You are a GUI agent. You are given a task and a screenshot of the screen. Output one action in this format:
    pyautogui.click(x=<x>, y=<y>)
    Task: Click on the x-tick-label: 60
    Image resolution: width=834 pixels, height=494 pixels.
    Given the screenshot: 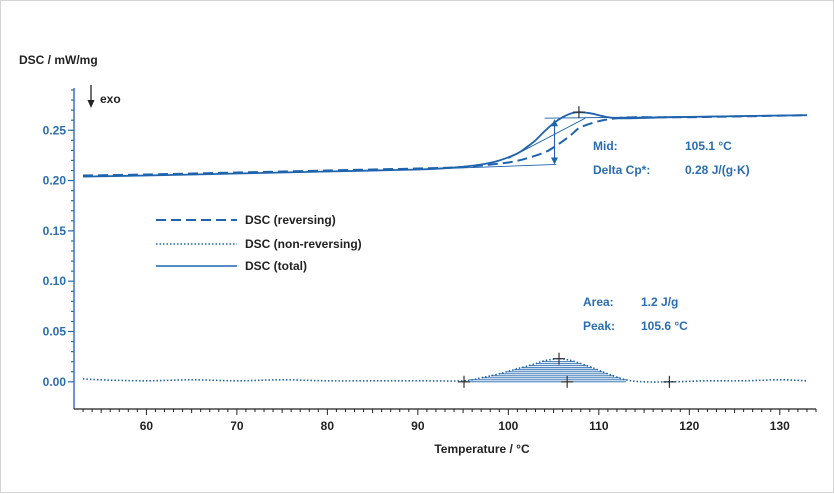 What is the action you would take?
    pyautogui.click(x=147, y=426)
    